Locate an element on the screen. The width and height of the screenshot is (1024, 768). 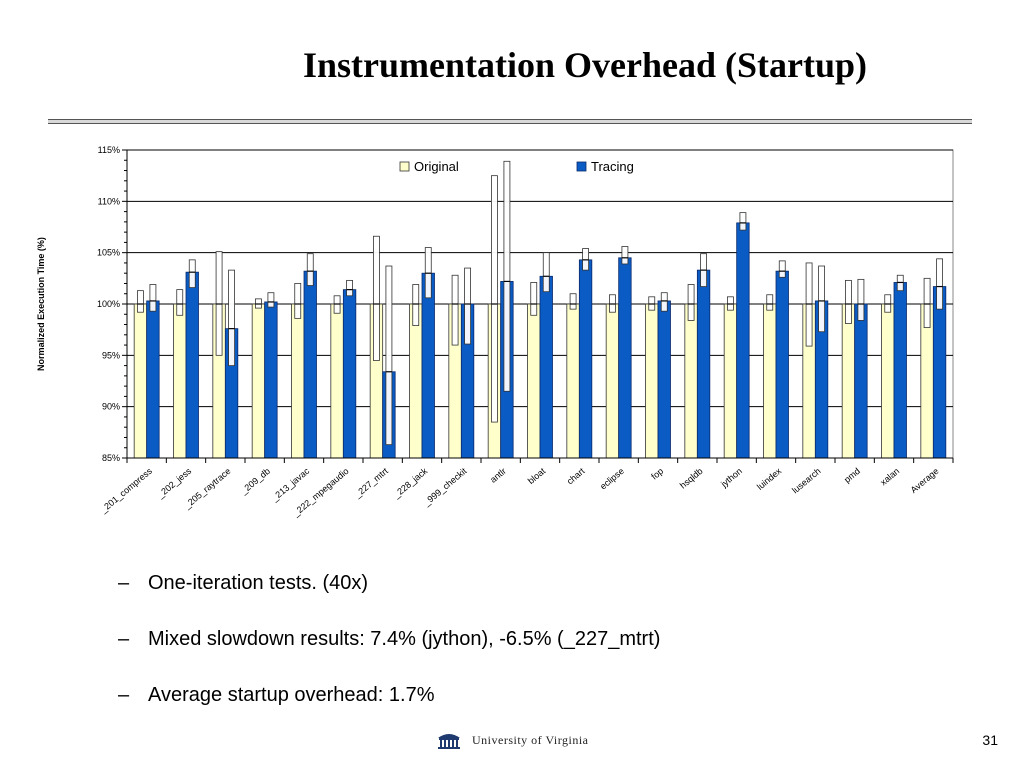
bullet-item: – Average startup overhead: 1.7% is located at coordinates (389, 698).